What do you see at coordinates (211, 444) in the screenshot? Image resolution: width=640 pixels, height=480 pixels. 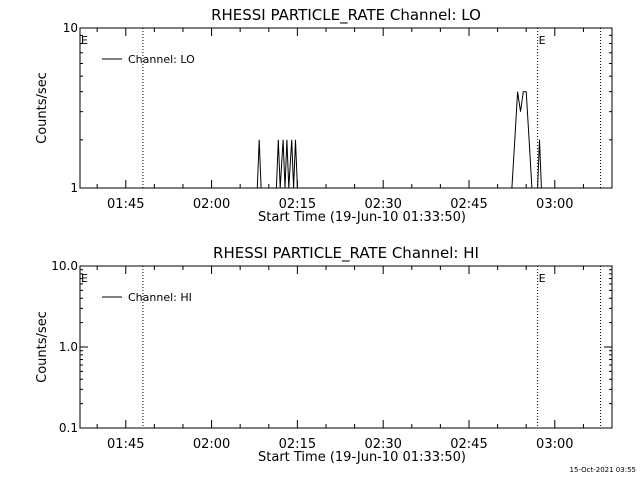 I see `x-tick-label-hi: 02:00` at bounding box center [211, 444].